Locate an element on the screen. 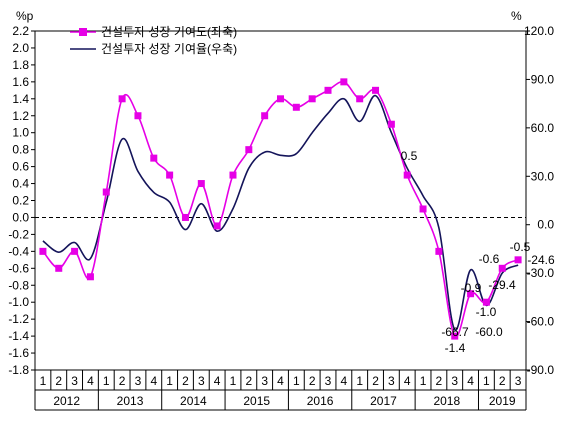  data-label: -0.5 is located at coordinates (520, 247).